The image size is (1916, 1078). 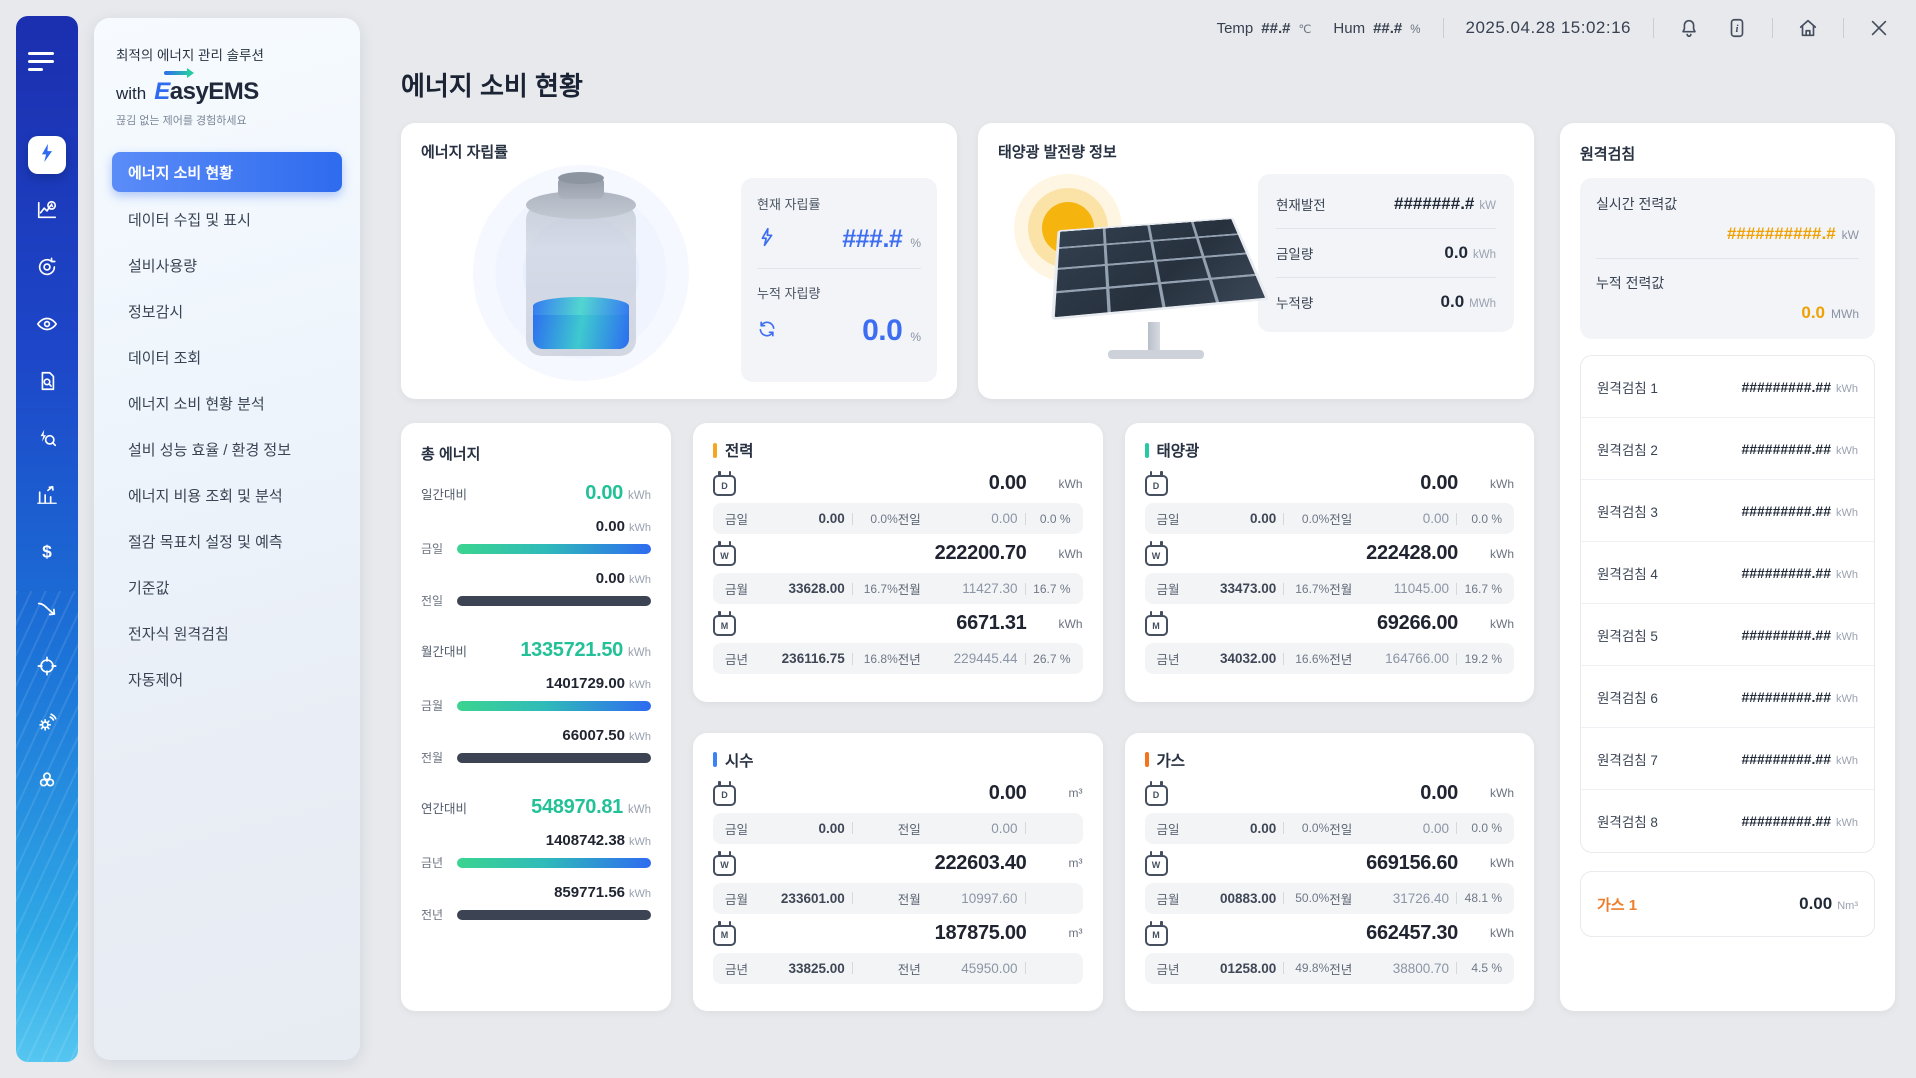 I want to click on meter-period-row: D 0.00 kWh, so click(x=1329, y=483).